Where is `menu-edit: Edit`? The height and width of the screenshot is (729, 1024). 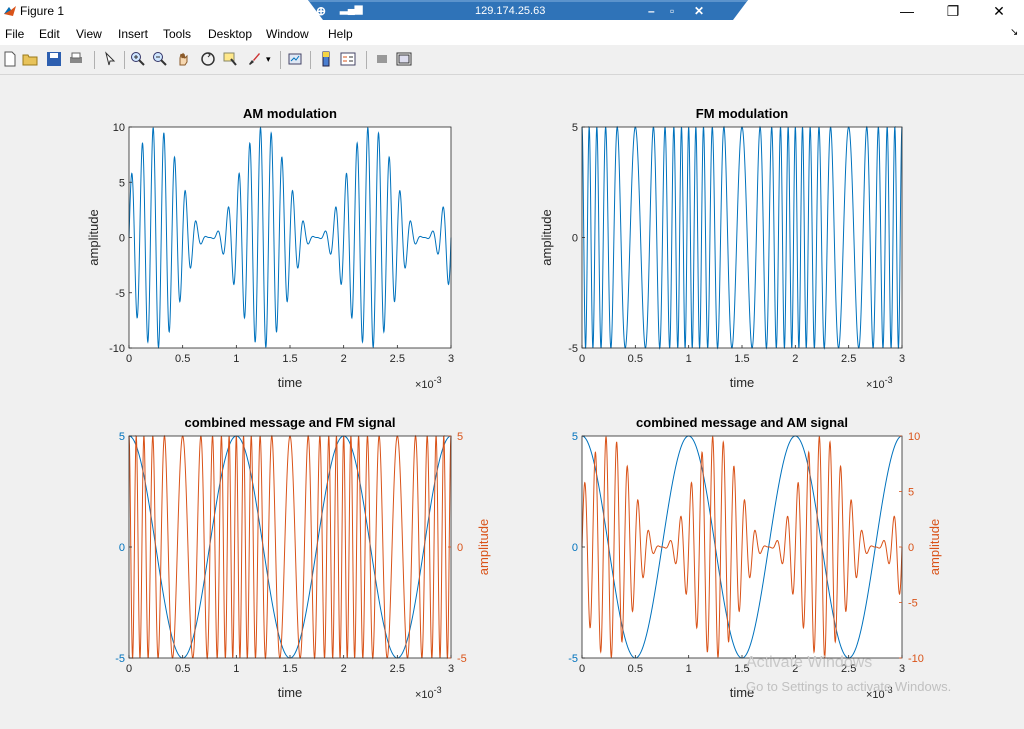 menu-edit: Edit is located at coordinates (49, 34).